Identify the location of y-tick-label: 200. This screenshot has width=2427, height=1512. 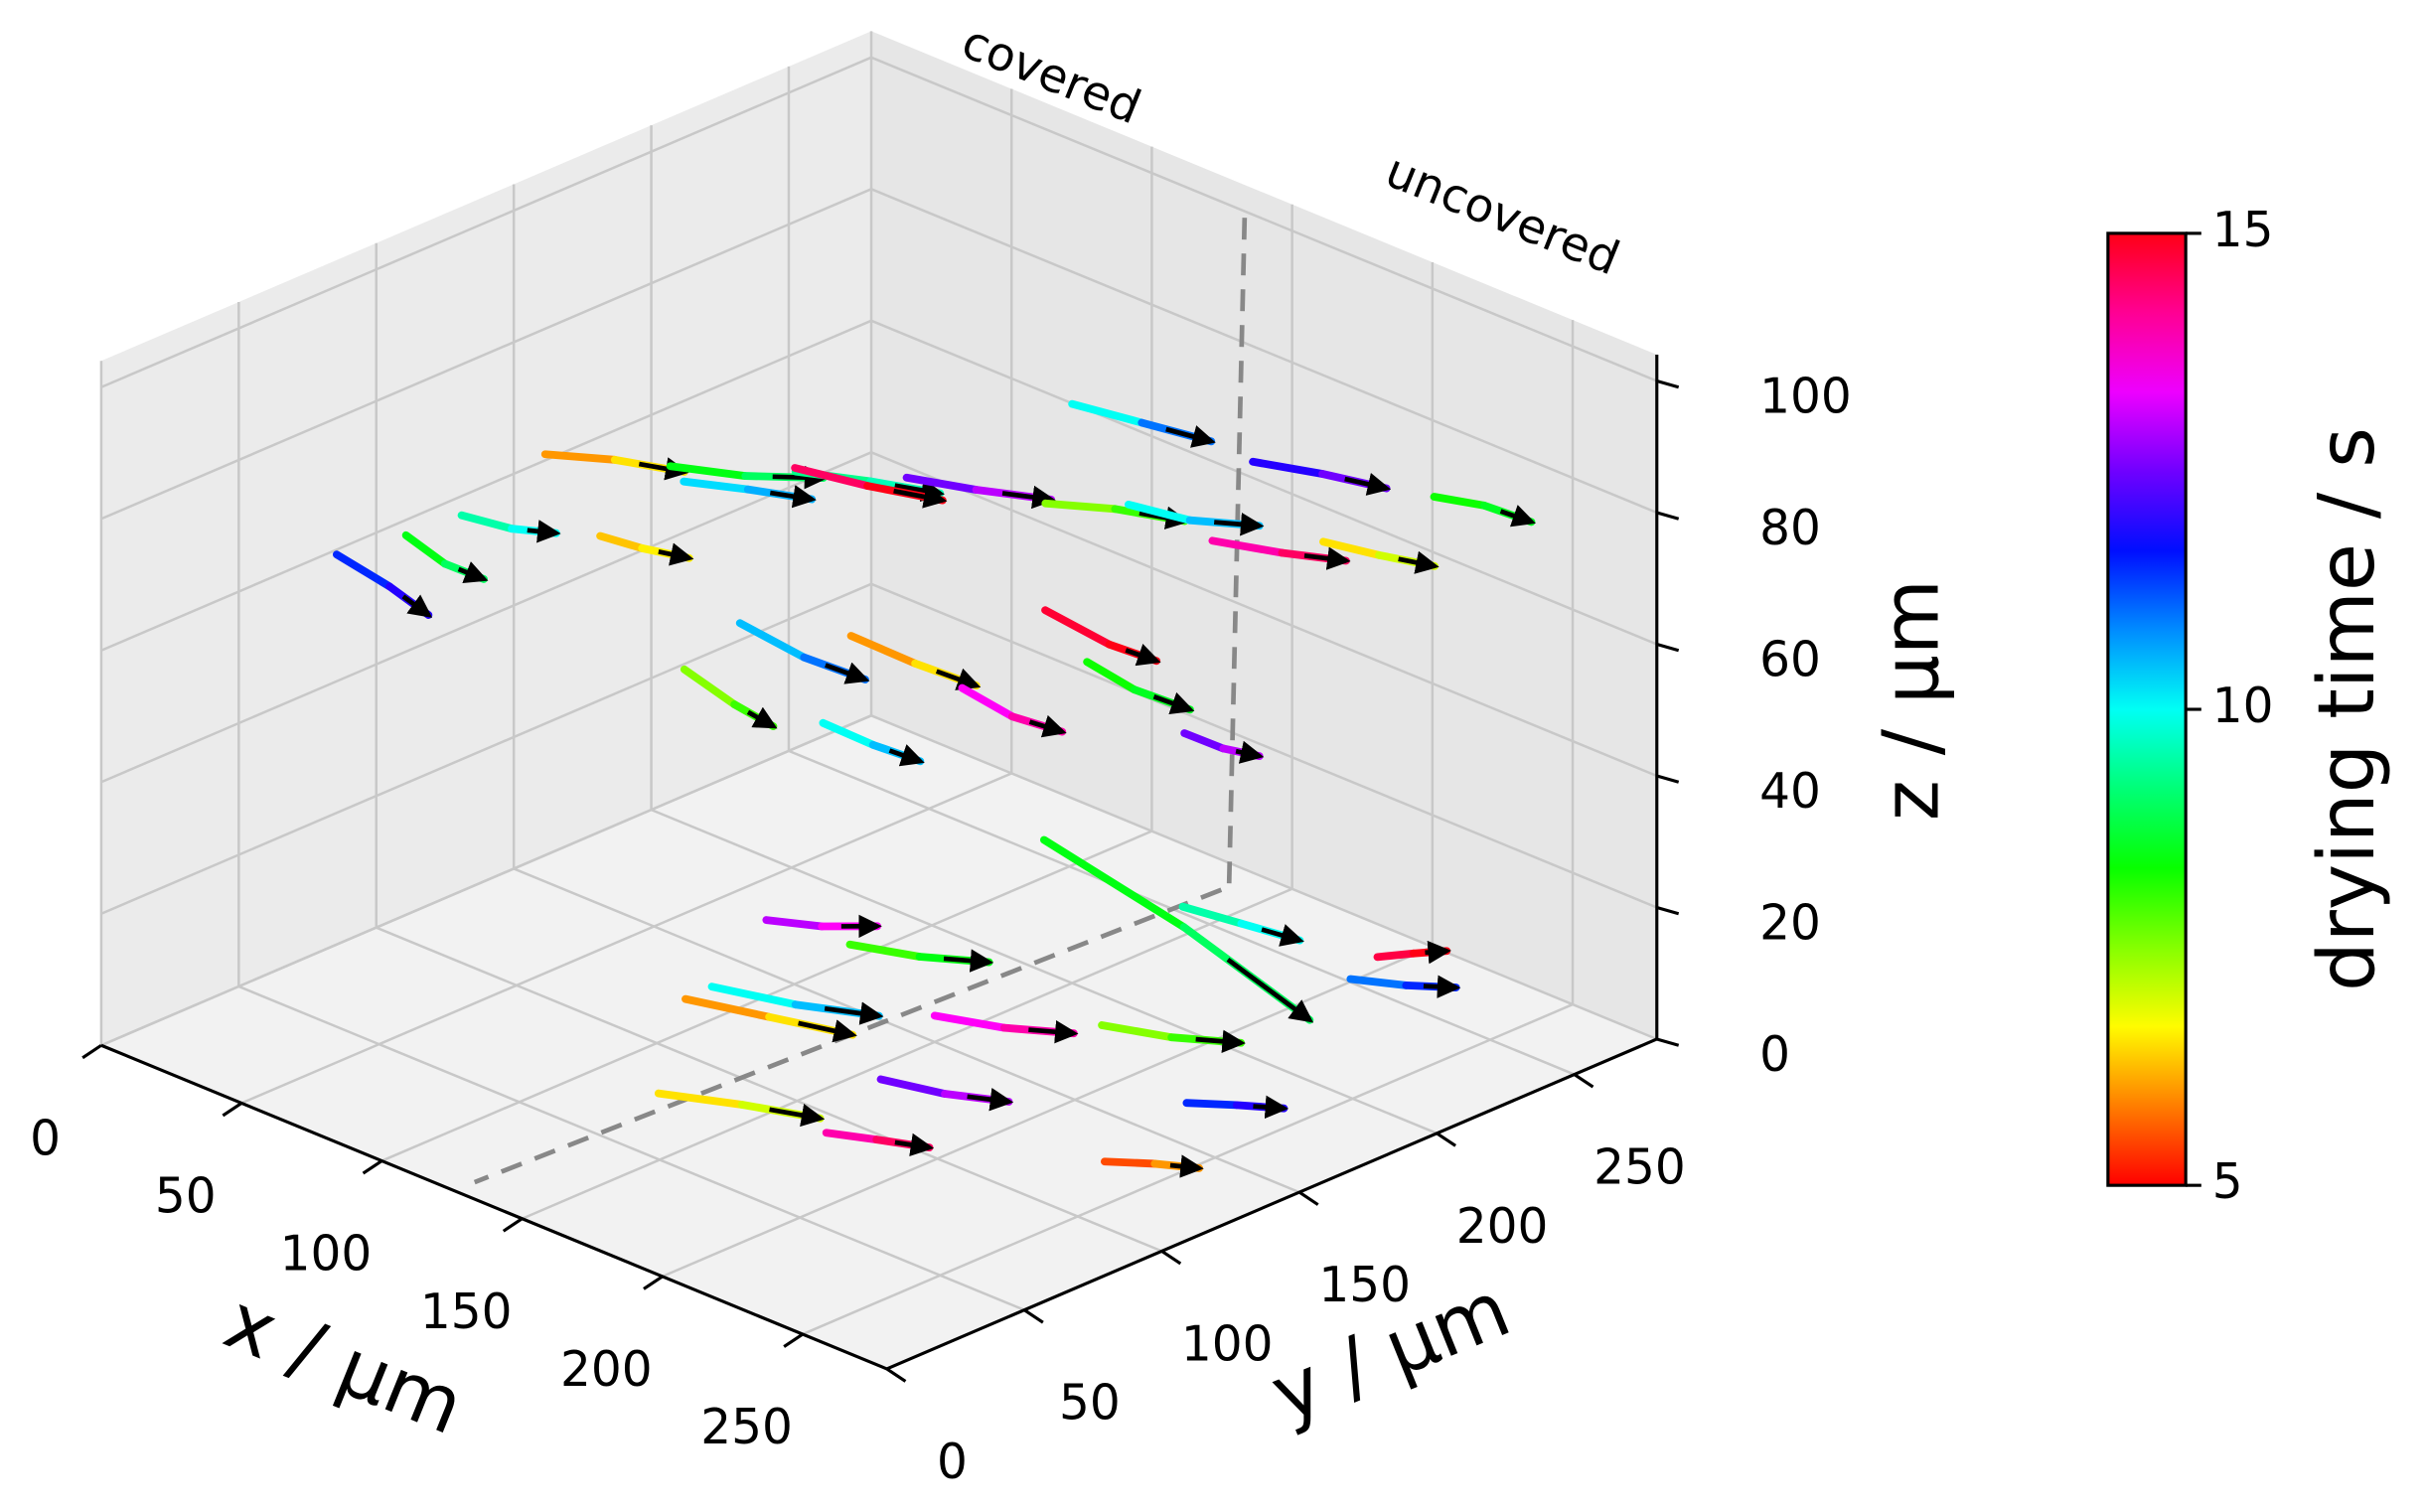
(1502, 1227).